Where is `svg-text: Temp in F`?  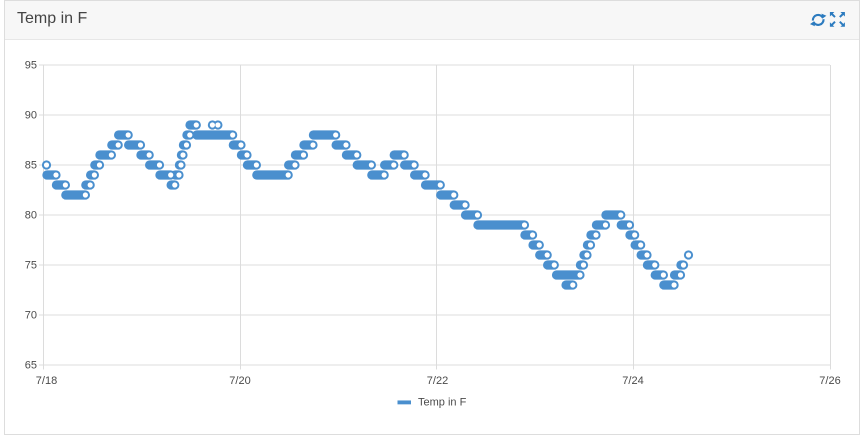 svg-text: Temp in F is located at coordinates (442, 403).